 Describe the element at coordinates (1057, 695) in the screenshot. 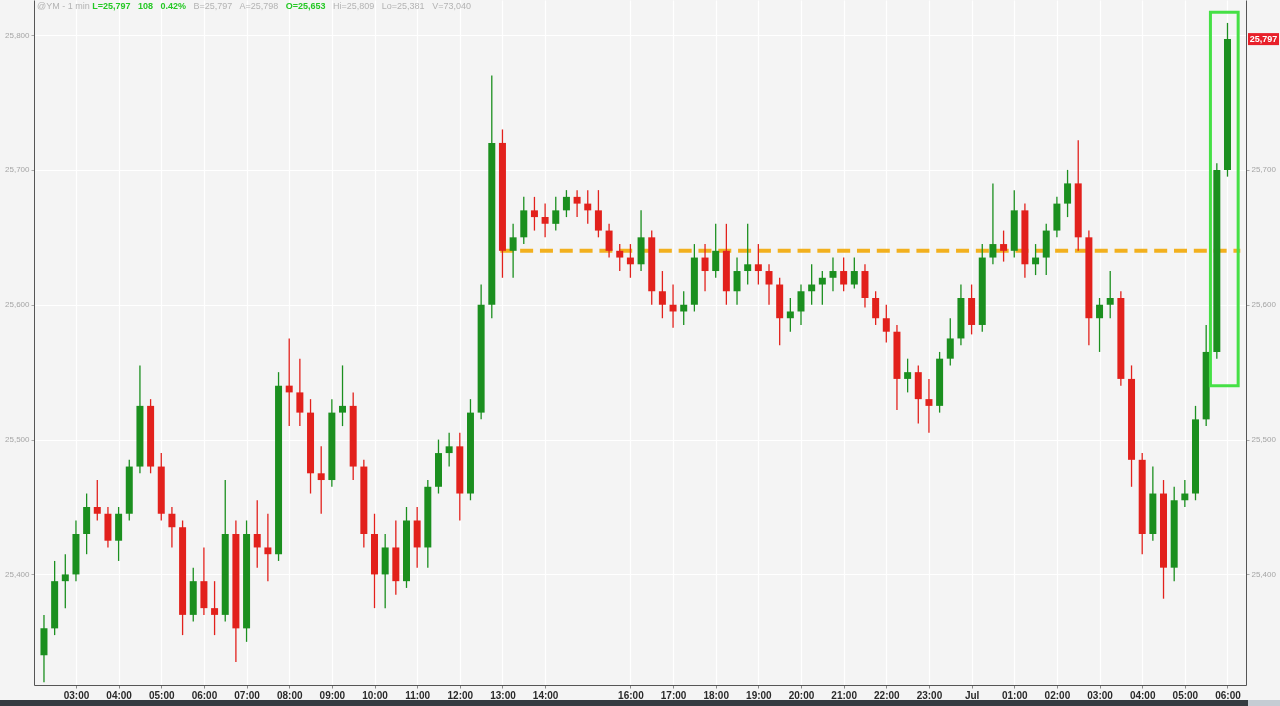

I see `x-tick-label: 02:00` at that location.